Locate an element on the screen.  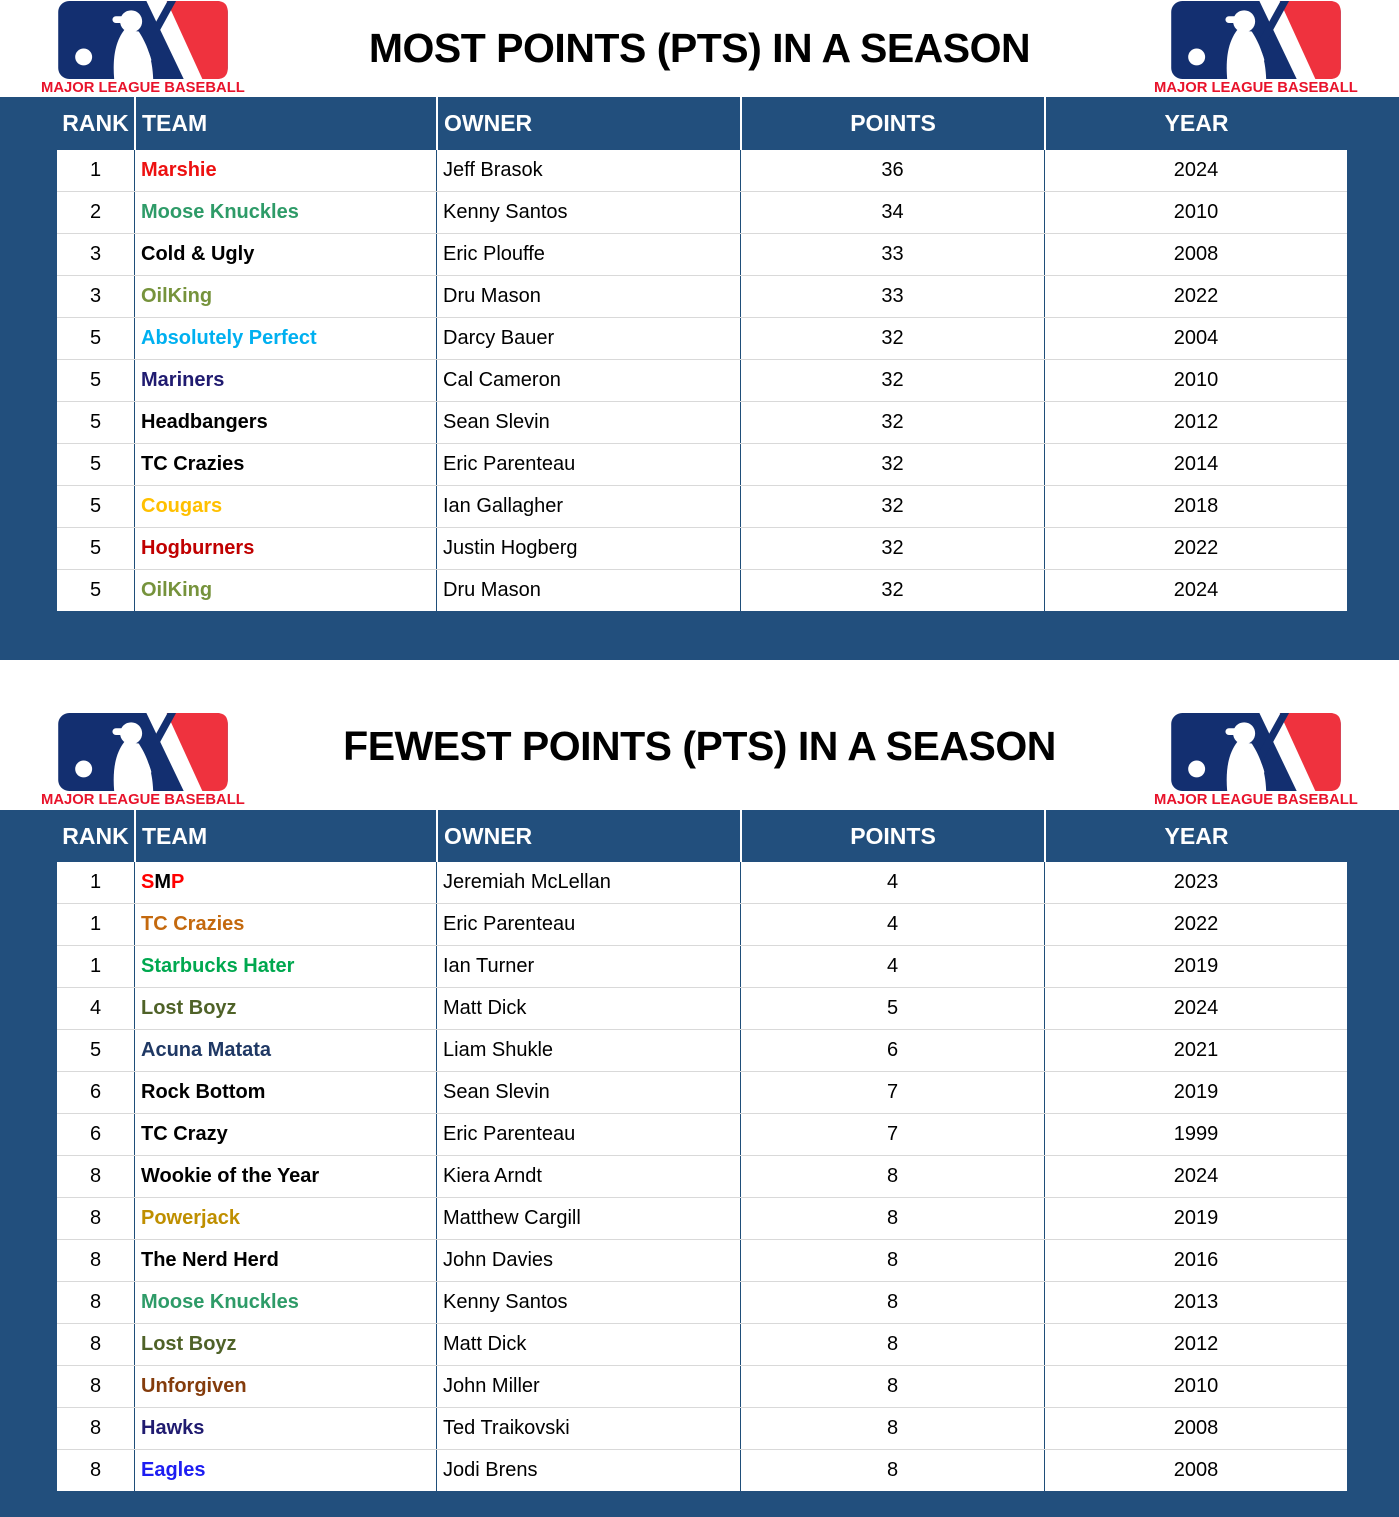
team-name-segment: P is located at coordinates (178, 882).